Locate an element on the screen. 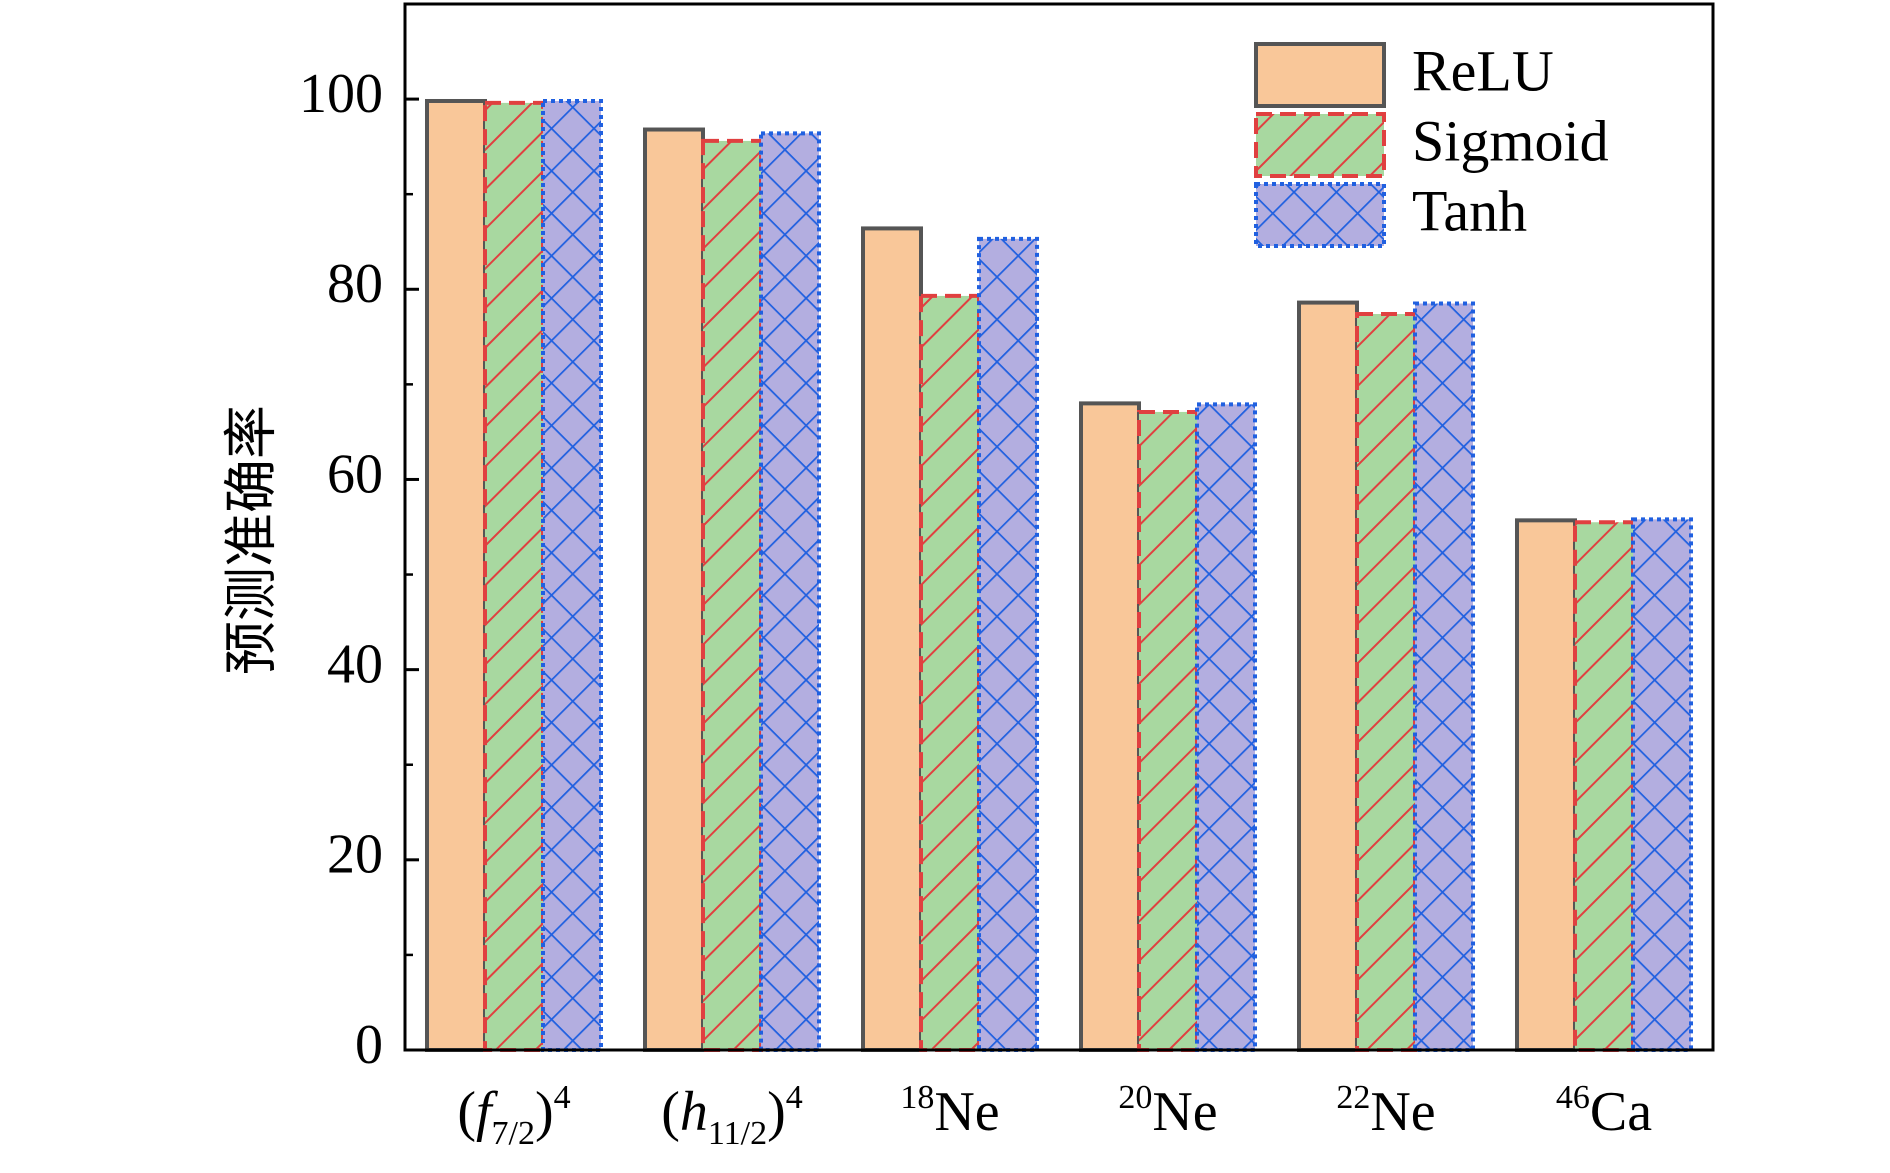  y-axis-title: 预测准确率 is located at coordinates (251, 540).